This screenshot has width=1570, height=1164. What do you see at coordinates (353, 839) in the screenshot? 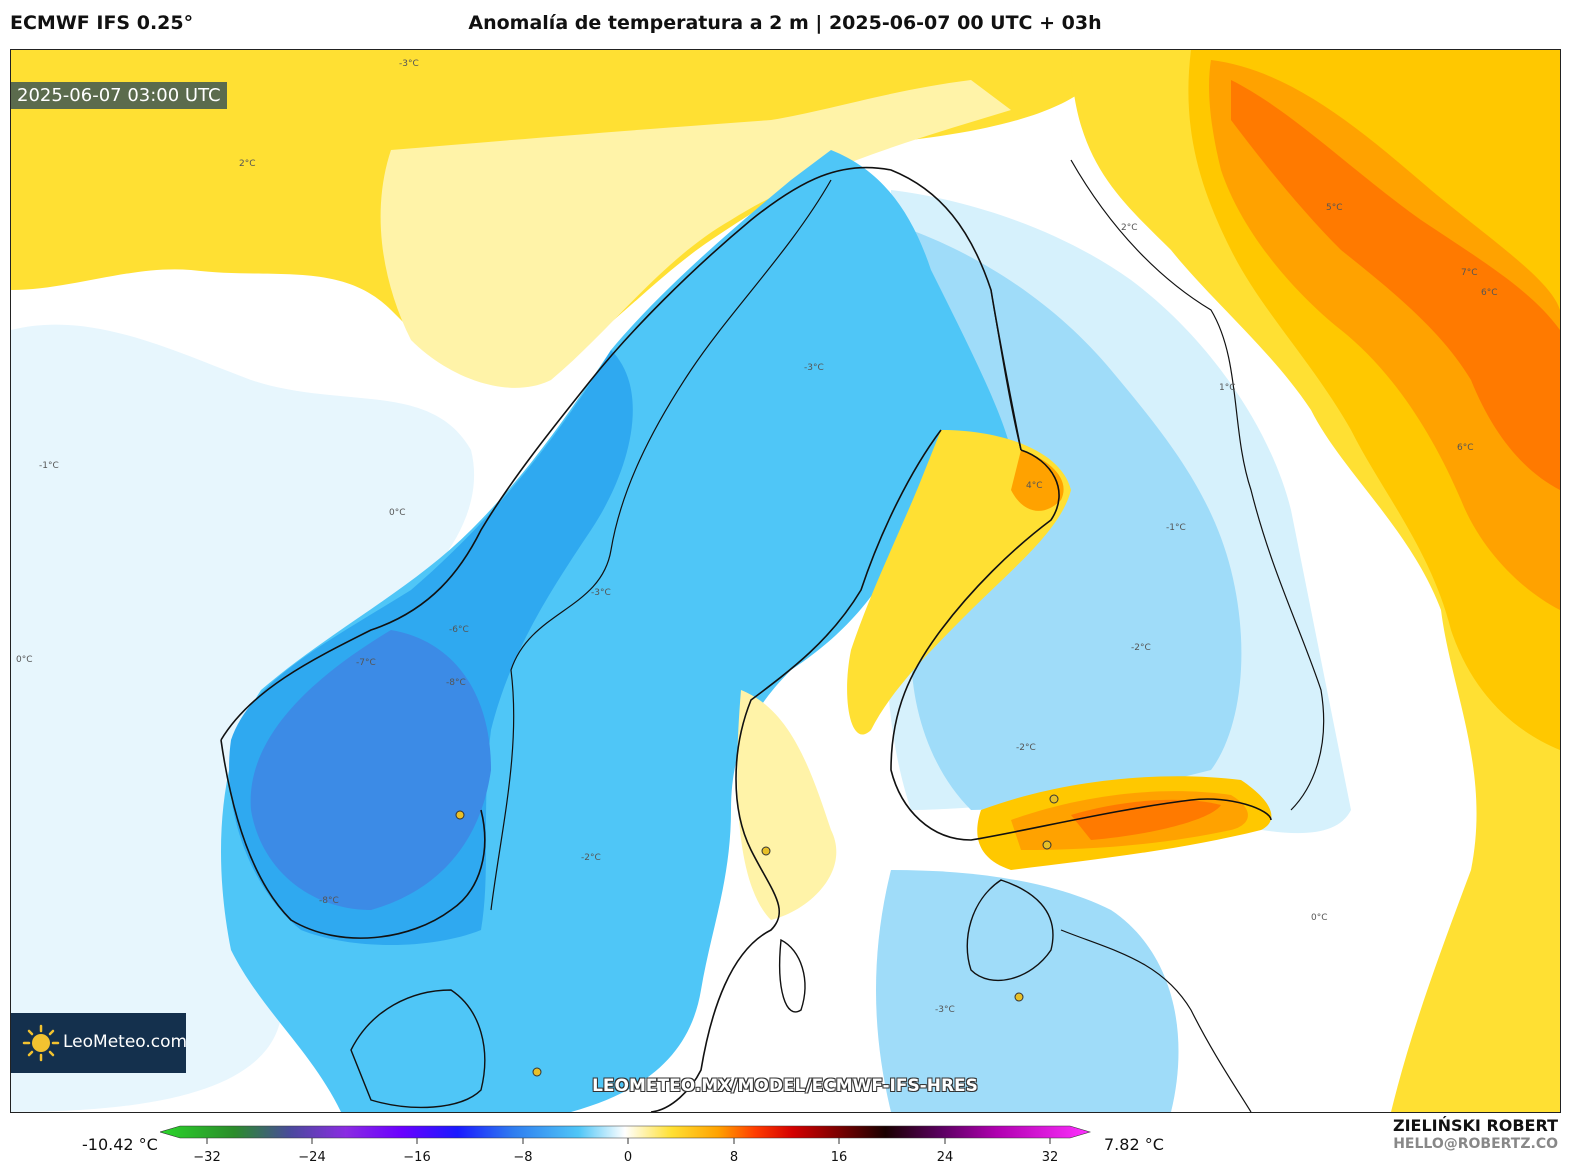
I see `coastline-norway-south` at bounding box center [353, 839].